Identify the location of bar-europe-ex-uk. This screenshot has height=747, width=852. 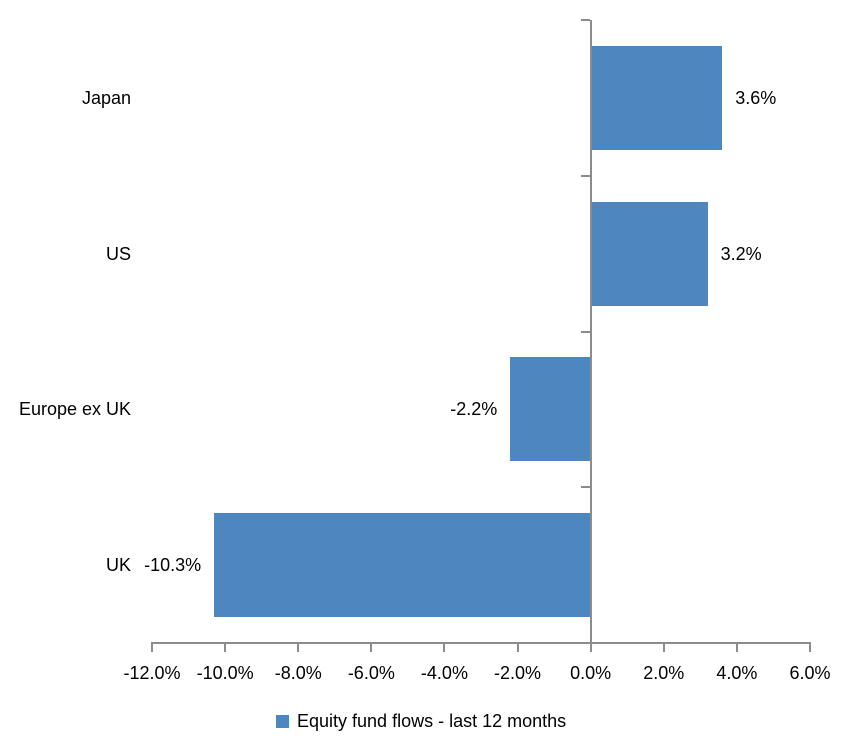
(550, 409).